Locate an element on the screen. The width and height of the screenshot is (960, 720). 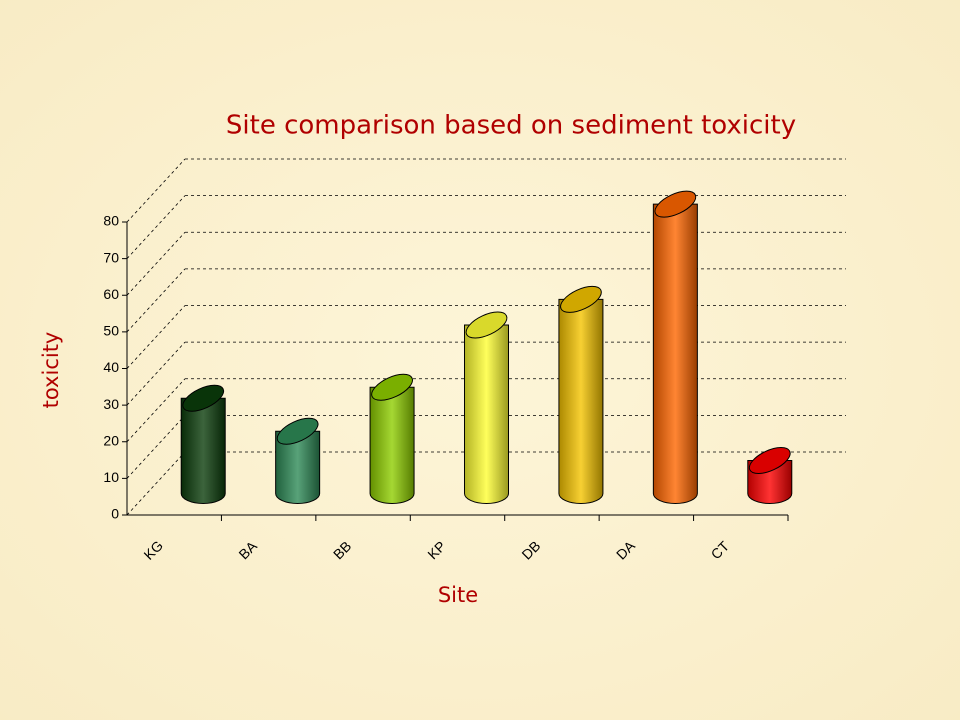
y-tick-label: 60 is located at coordinates (111, 294).